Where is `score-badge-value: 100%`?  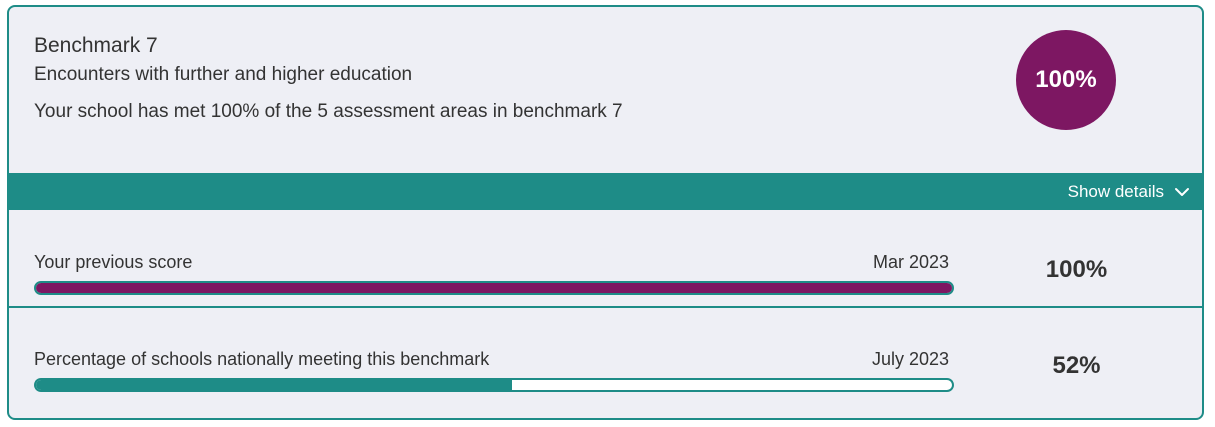 score-badge-value: 100% is located at coordinates (1066, 79).